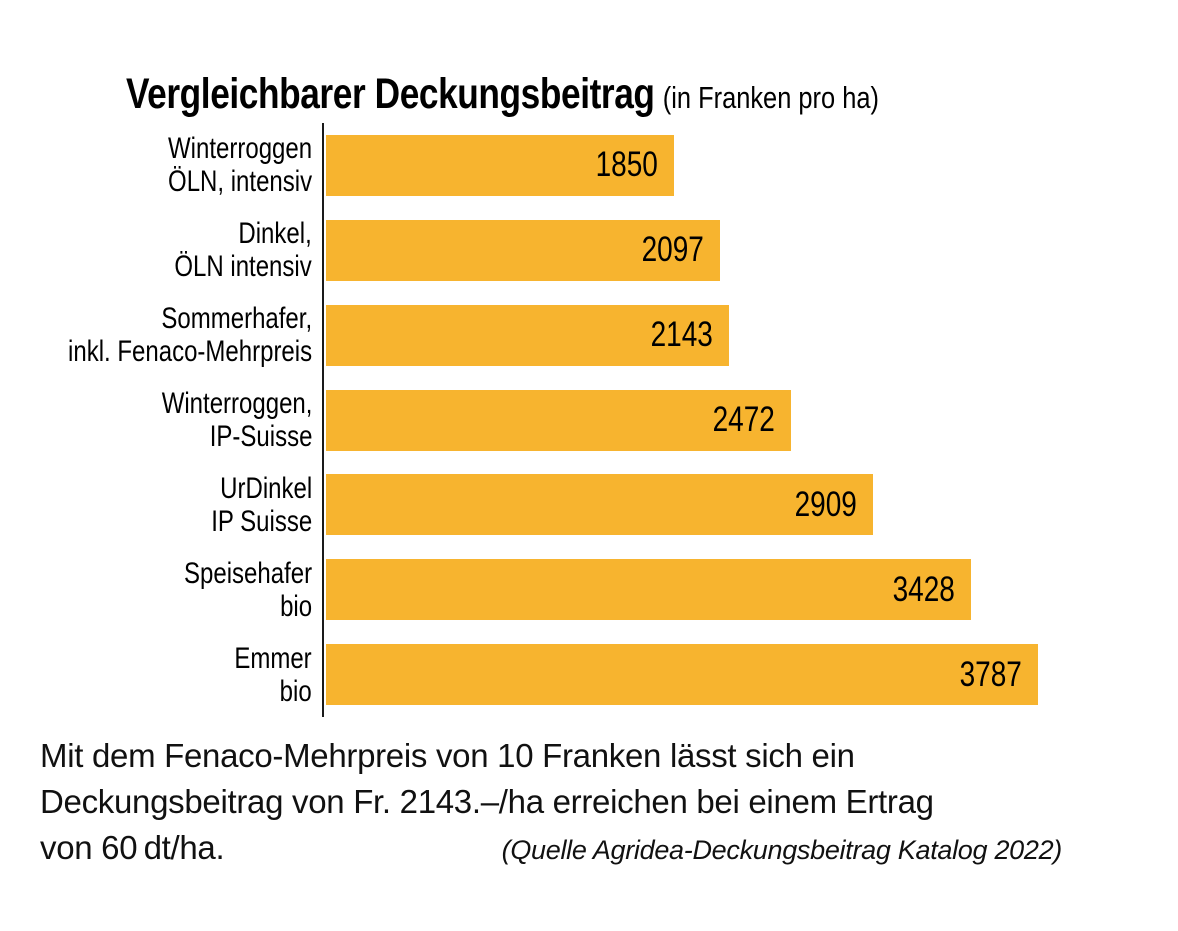 This screenshot has height=931, width=1178. Describe the element at coordinates (599, 505) in the screenshot. I see `bar: 2909` at that location.